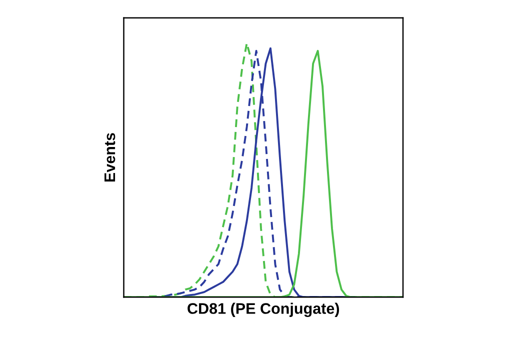  Describe the element at coordinates (264, 310) in the screenshot. I see `x-axis-title: CD81 (PE Conjugate)` at that location.